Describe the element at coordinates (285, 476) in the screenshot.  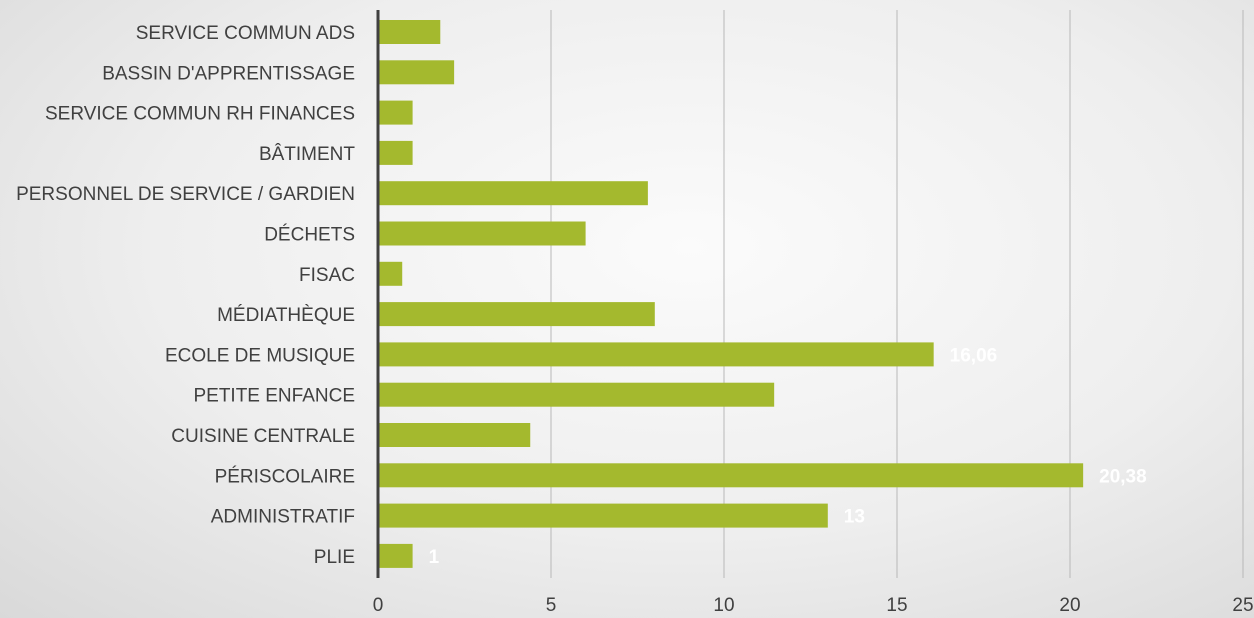
I see `category-label: PÉRISCOLAIRE` at that location.